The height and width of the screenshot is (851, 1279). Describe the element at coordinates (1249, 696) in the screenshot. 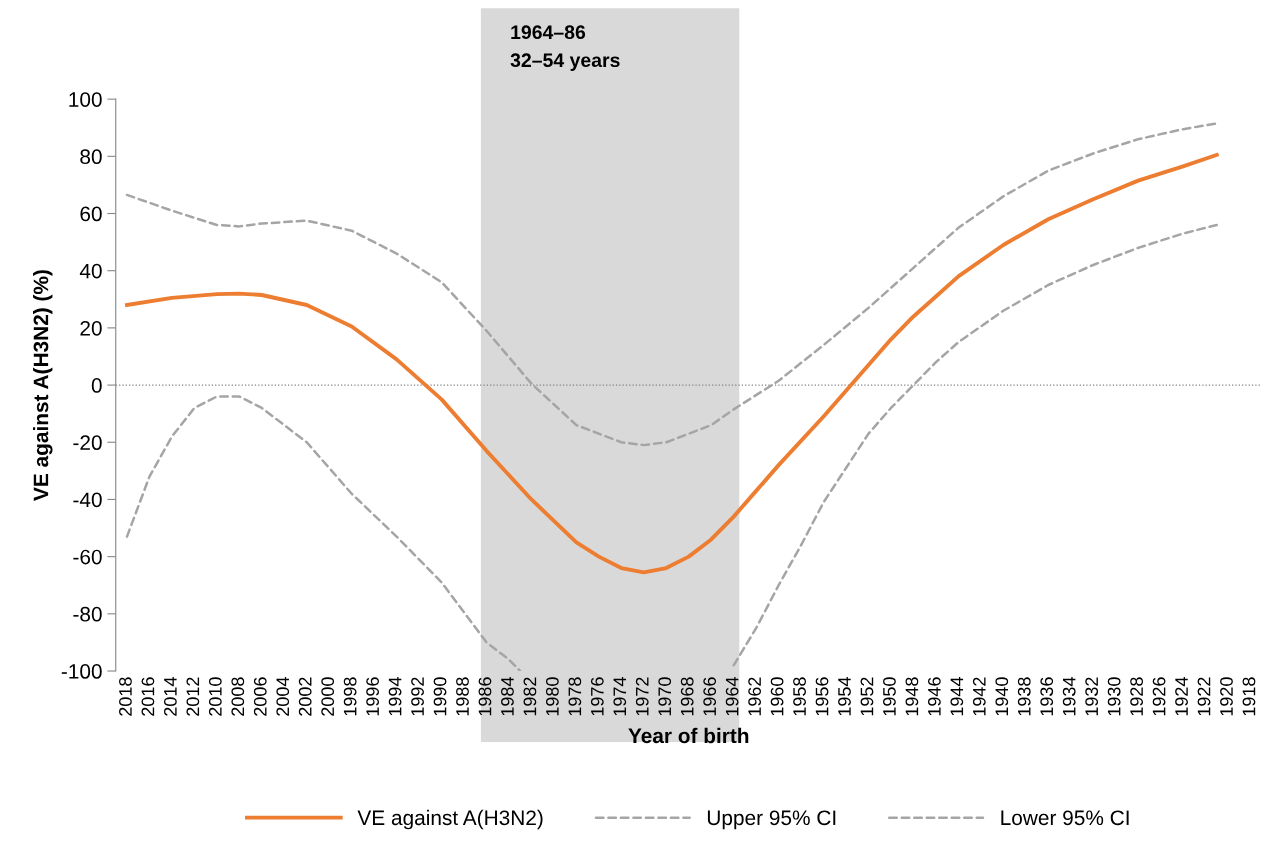

I see `x-tick-label: 1918` at that location.